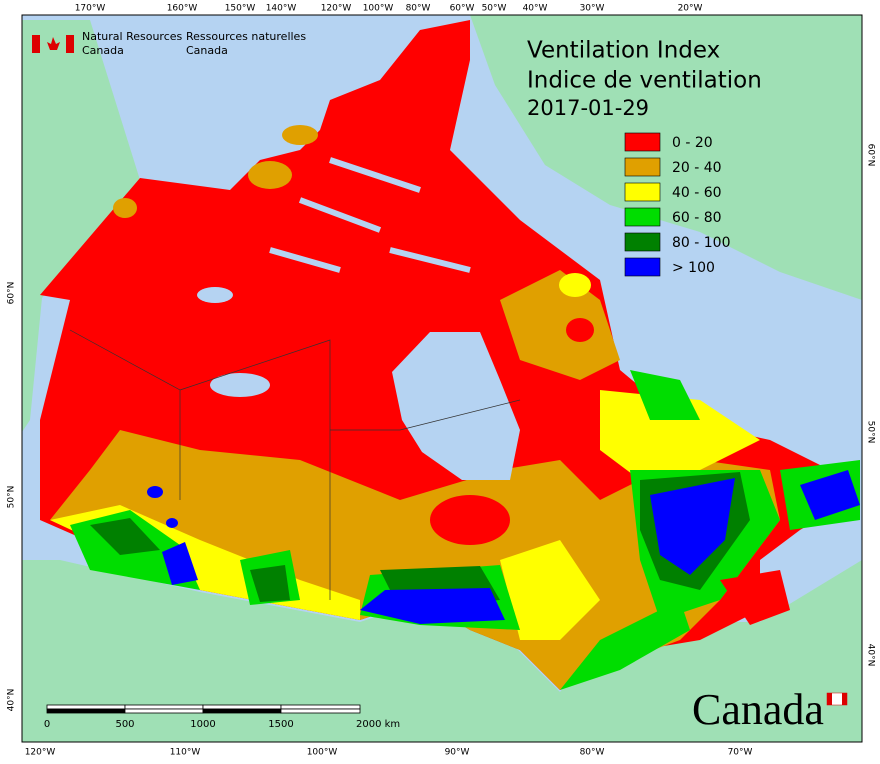 This screenshot has height=764, width=880. What do you see at coordinates (53, 43) in the screenshot?
I see `maple-leaf` at bounding box center [53, 43].